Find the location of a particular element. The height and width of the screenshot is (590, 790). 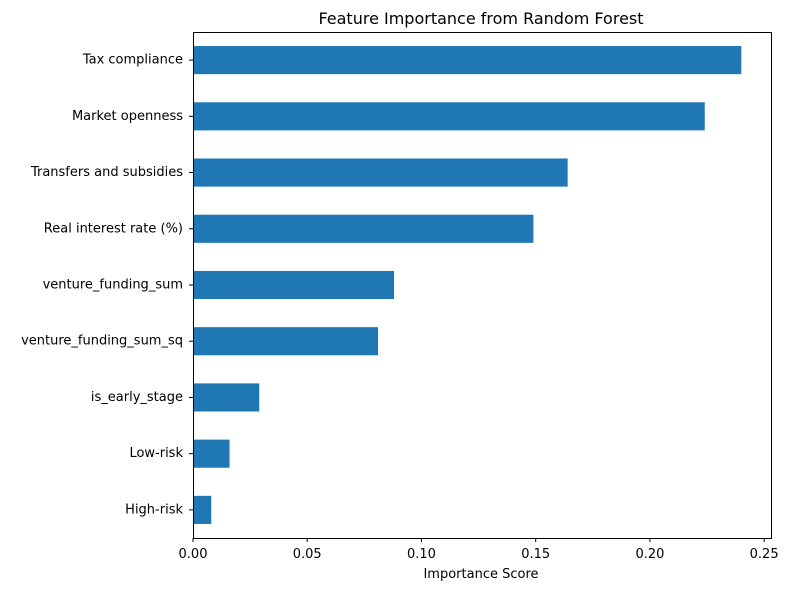

y-tick-label: is_early_stage is located at coordinates (137, 397).